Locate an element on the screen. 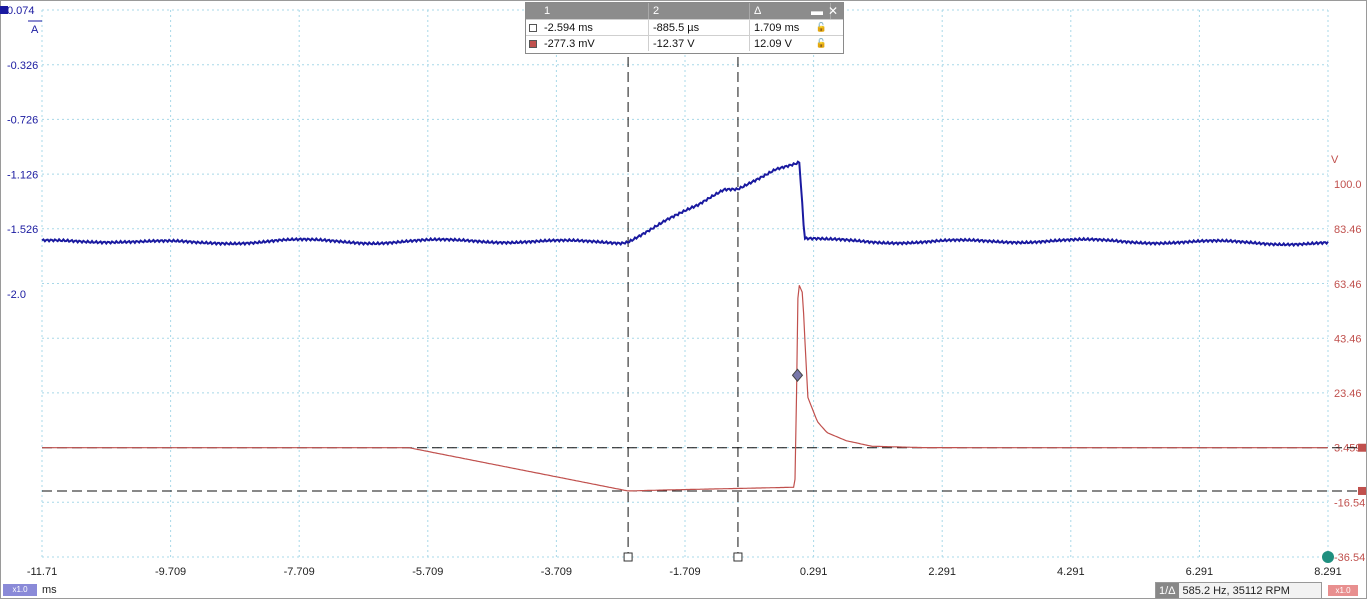 The image size is (1367, 599). x-axis-unit: ms is located at coordinates (49, 590).